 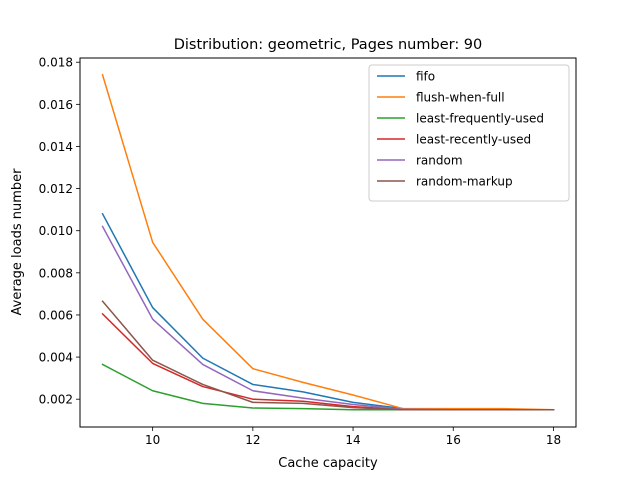 What do you see at coordinates (56, 189) in the screenshot?
I see `y-tick-label: 0.012` at bounding box center [56, 189].